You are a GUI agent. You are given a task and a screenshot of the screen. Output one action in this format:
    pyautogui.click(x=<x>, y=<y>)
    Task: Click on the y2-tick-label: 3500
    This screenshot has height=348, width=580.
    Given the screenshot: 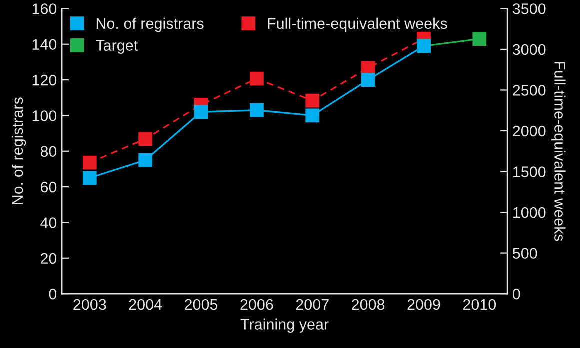 What is the action you would take?
    pyautogui.click(x=529, y=9)
    